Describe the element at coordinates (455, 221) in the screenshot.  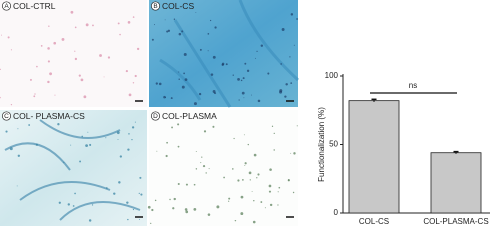
I see `x-tick-label: COL-PLASMA-CS` at that location.